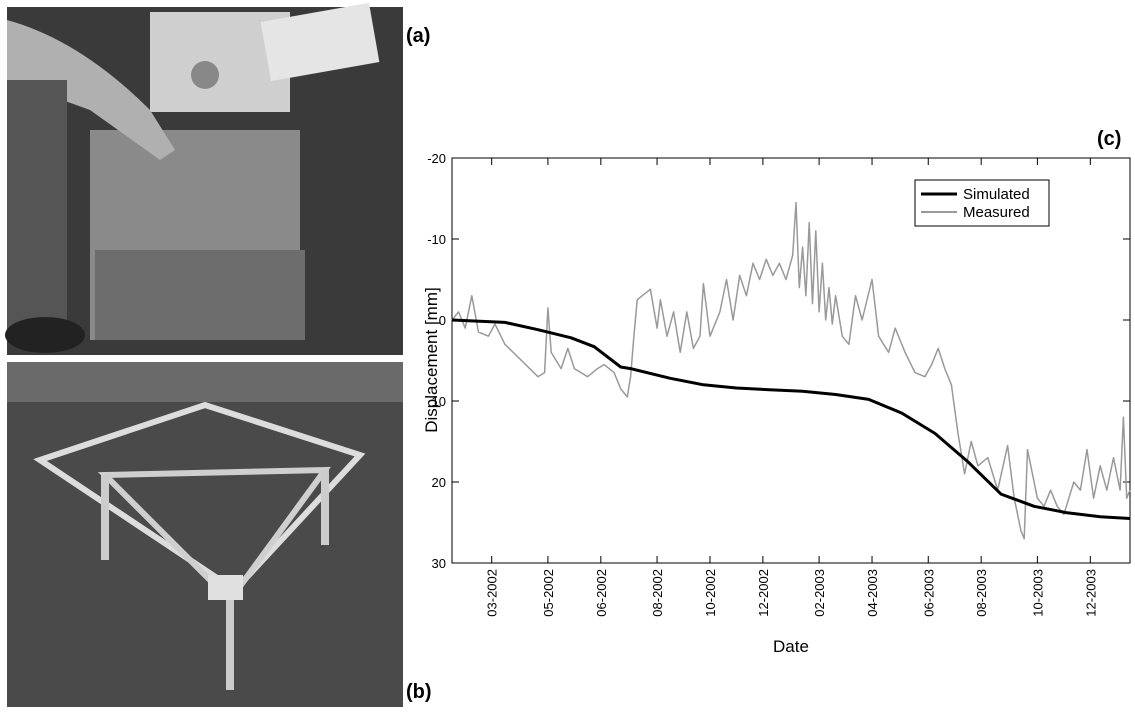 The height and width of the screenshot is (712, 1135). What do you see at coordinates (442, 320) in the screenshot?
I see `y-tick-label: 0` at bounding box center [442, 320].